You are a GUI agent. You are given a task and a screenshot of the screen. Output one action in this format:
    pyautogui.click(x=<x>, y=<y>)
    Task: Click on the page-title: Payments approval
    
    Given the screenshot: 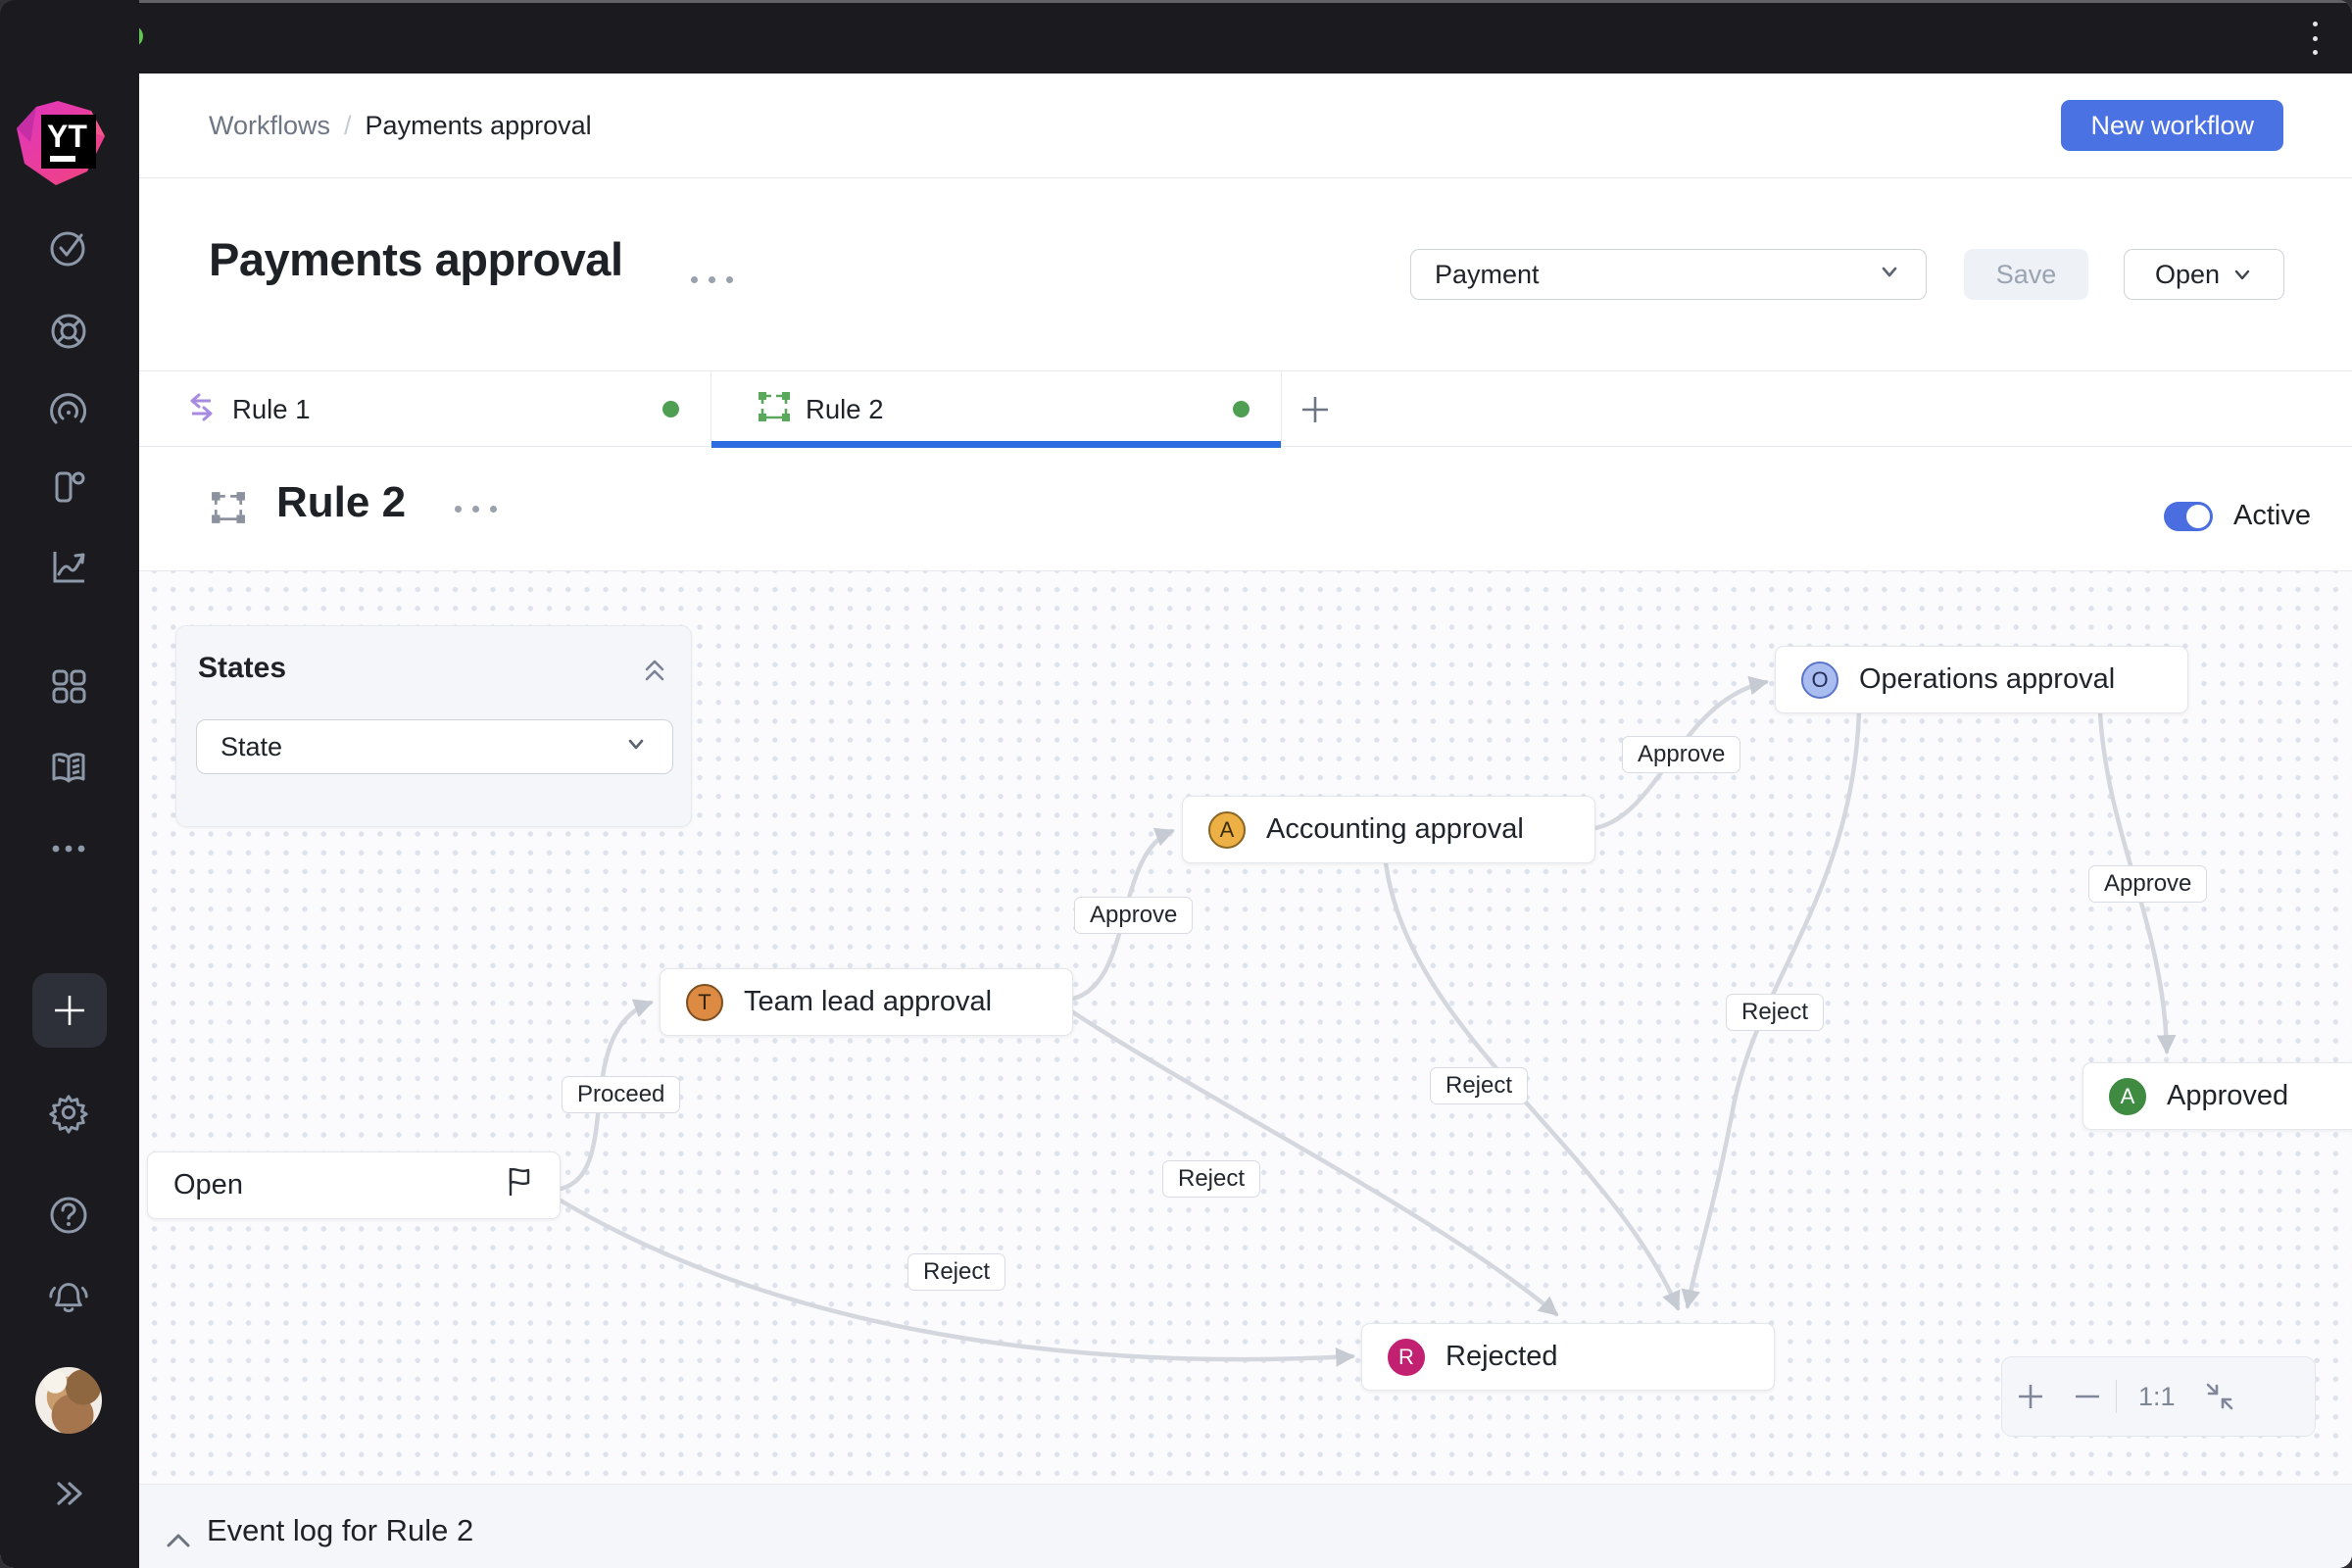 What is the action you would take?
    pyautogui.click(x=416, y=259)
    